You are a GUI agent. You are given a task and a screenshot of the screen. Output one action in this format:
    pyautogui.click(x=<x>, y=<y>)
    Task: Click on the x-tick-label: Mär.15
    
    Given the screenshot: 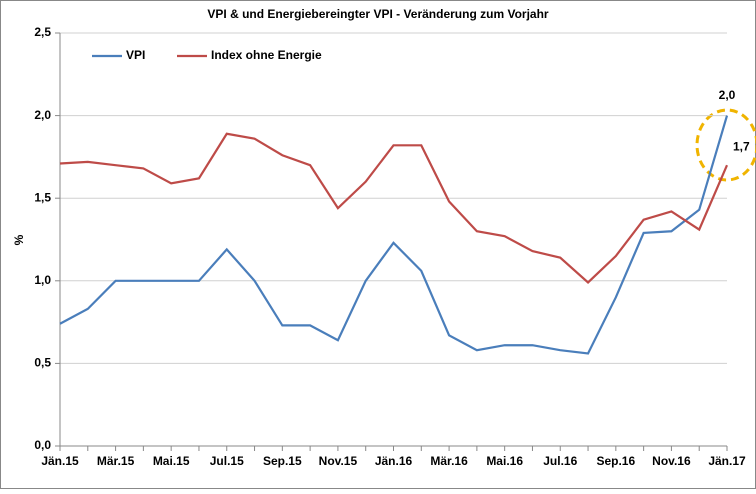 What is the action you would take?
    pyautogui.click(x=116, y=461)
    